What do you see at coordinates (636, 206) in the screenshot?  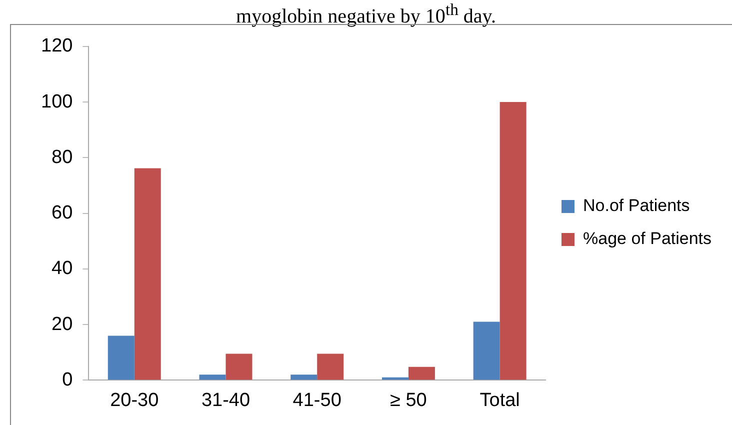 I see `legend-label: No.of Patients` at bounding box center [636, 206].